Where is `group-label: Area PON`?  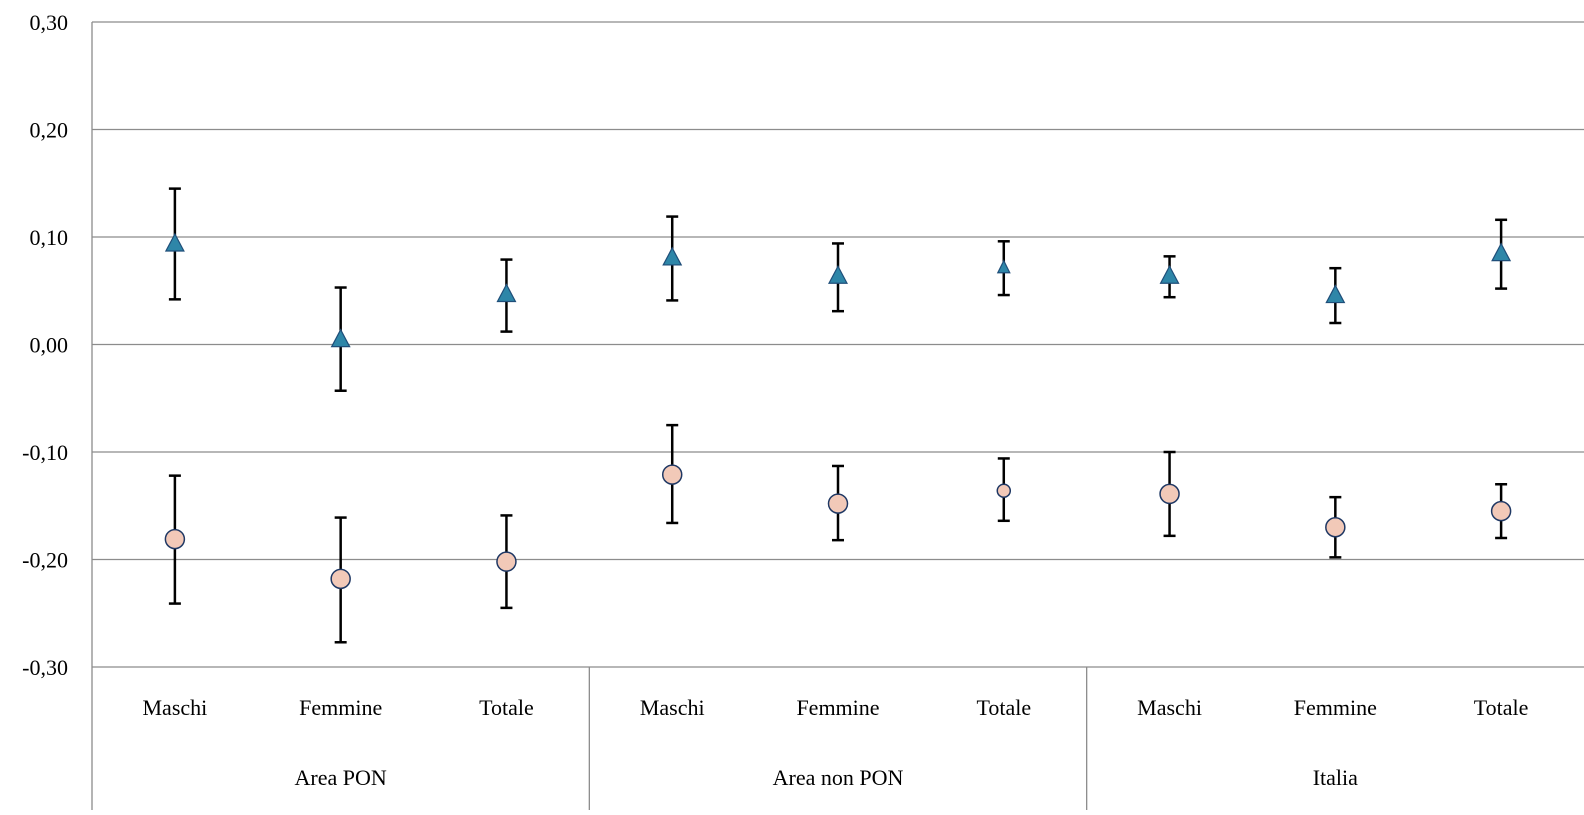
group-label: Area PON is located at coordinates (341, 777).